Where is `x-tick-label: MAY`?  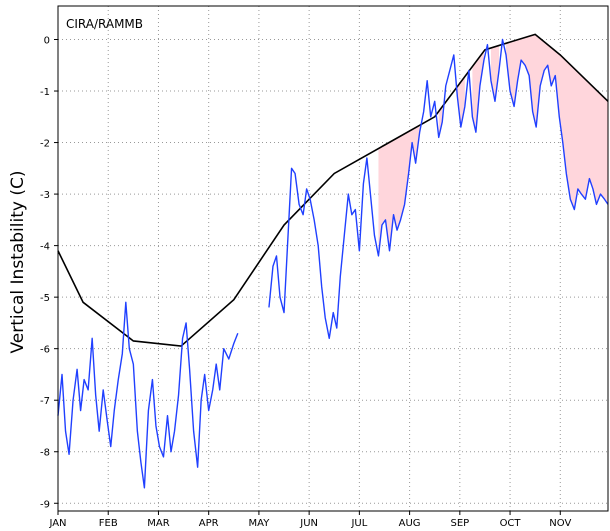
x-tick-label: MAY is located at coordinates (260, 523).